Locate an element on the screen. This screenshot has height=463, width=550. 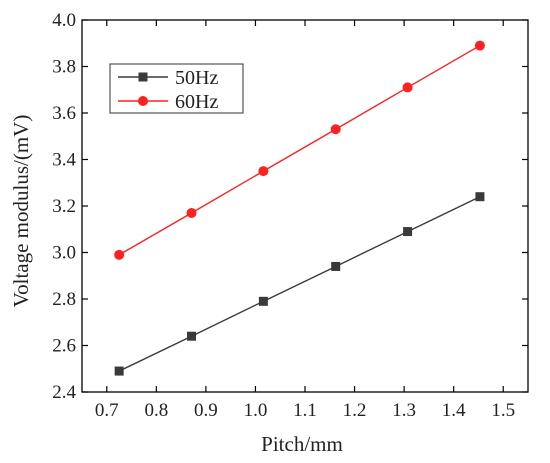
x-tick-label: 1.1 is located at coordinates (305, 410).